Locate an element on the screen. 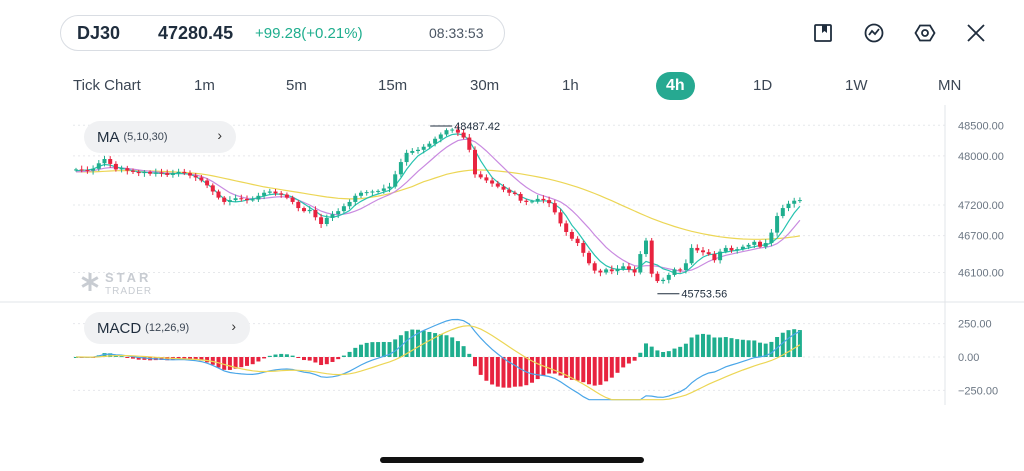  tab-1w: 1W is located at coordinates (856, 85).